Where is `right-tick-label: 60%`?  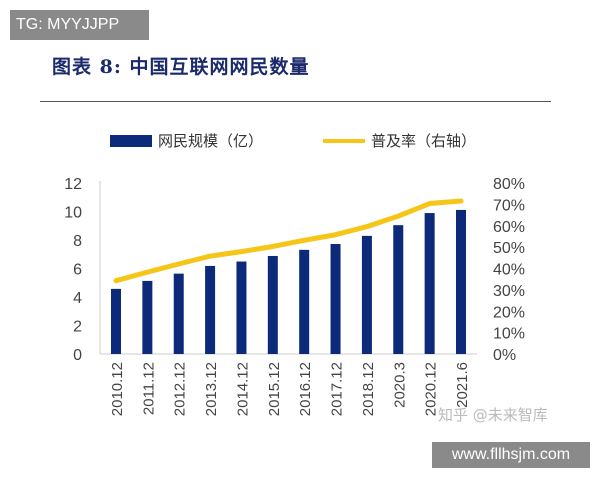 right-tick-label: 60% is located at coordinates (509, 227).